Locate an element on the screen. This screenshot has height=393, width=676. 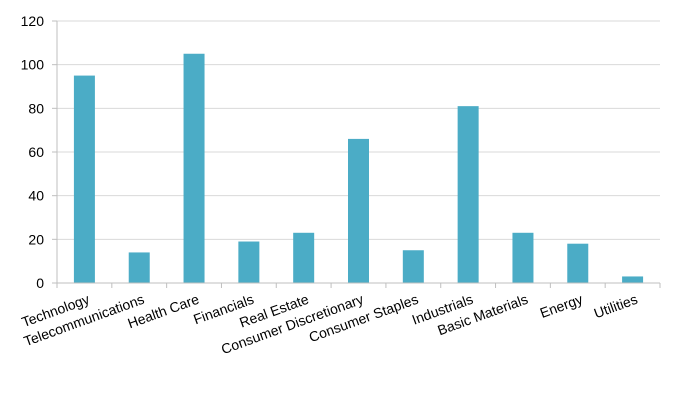
y-tick-label: 100 is located at coordinates (33, 65).